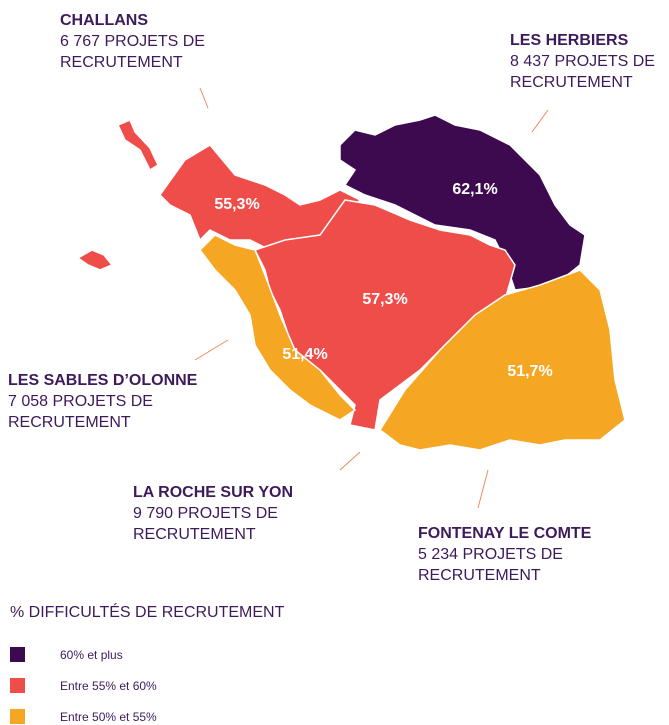 The height and width of the screenshot is (725, 669). What do you see at coordinates (505, 533) in the screenshot?
I see `region-name: FONTENAY LE COMTE` at bounding box center [505, 533].